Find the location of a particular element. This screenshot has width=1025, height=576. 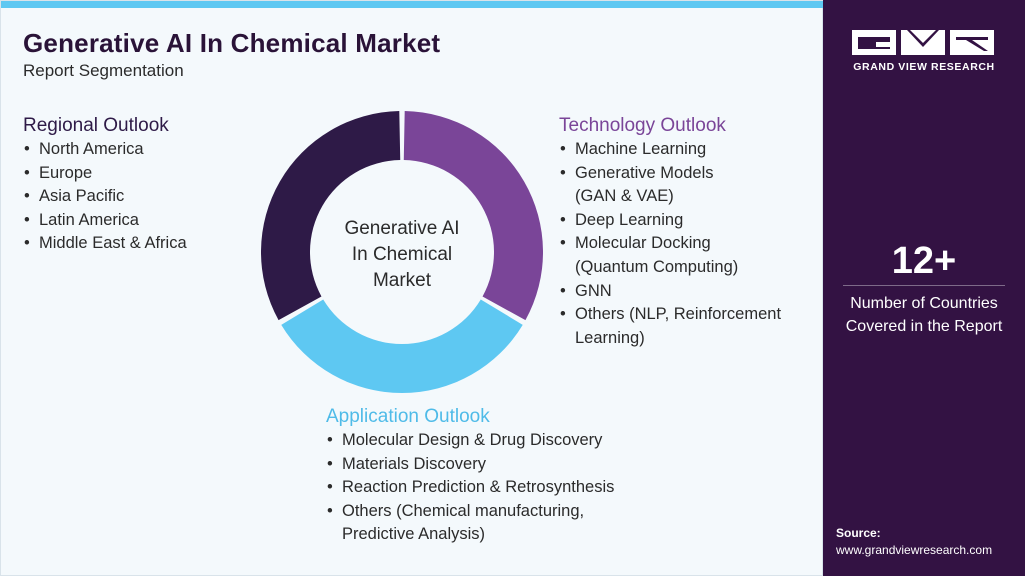

application-item: Molecular Design & Drug Discovery is located at coordinates (470, 441).